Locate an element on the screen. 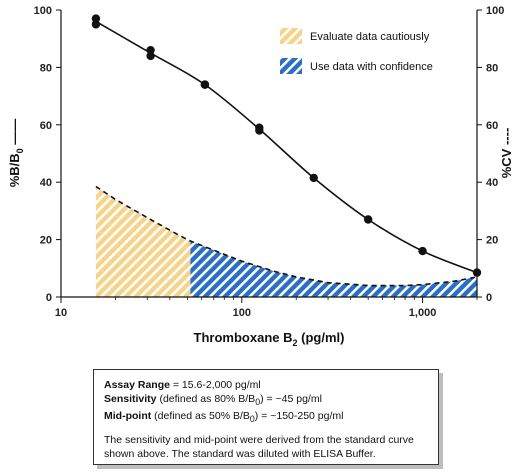 This screenshot has width=524, height=473. y2-axis-title: %CV ---- is located at coordinates (506, 153).